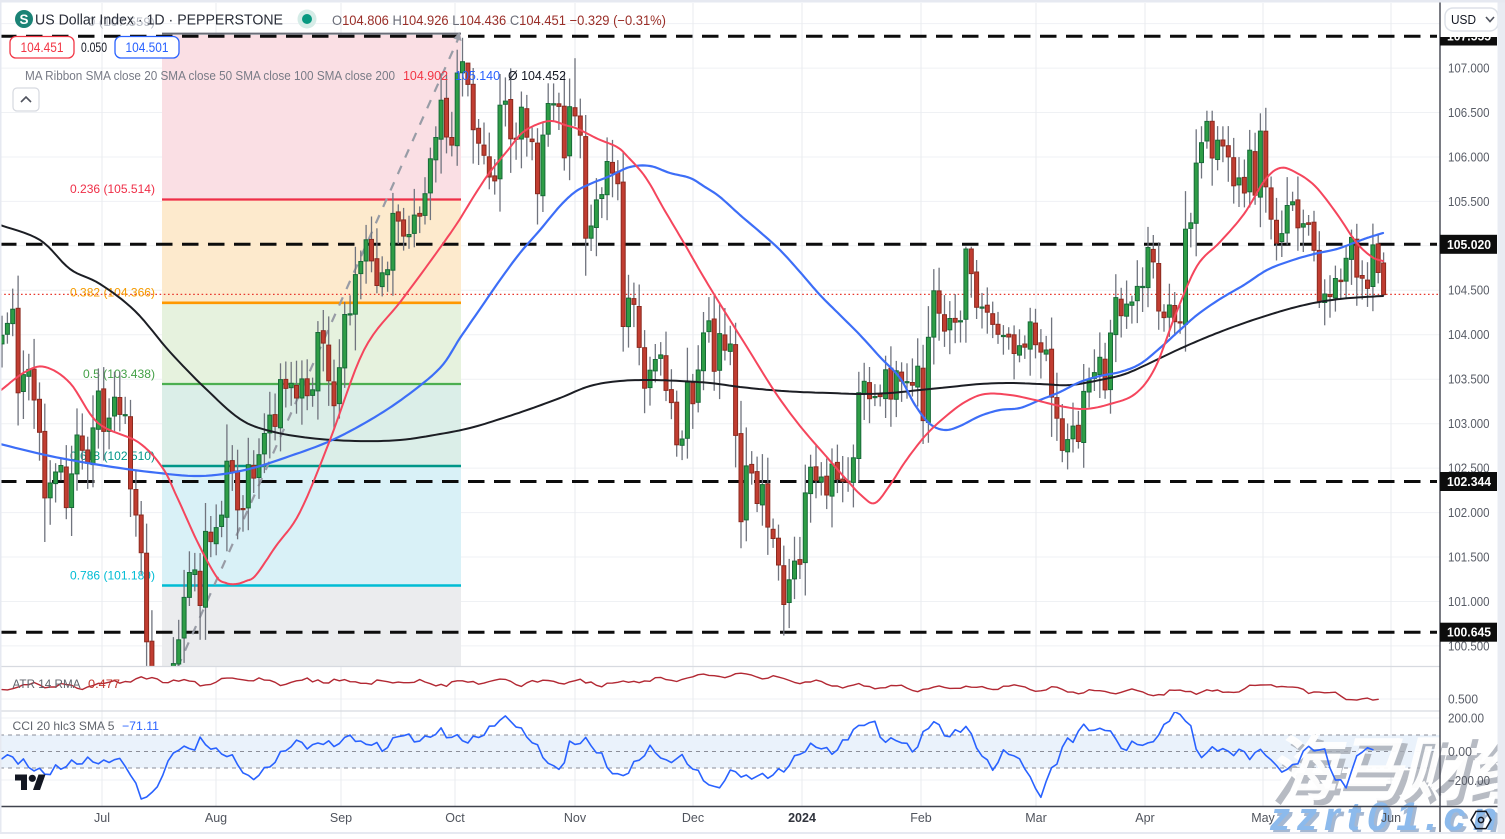 Image resolution: width=1505 pixels, height=839 pixels. Describe the element at coordinates (1469, 113) in the screenshot. I see `svg-text: 106.500` at that location.